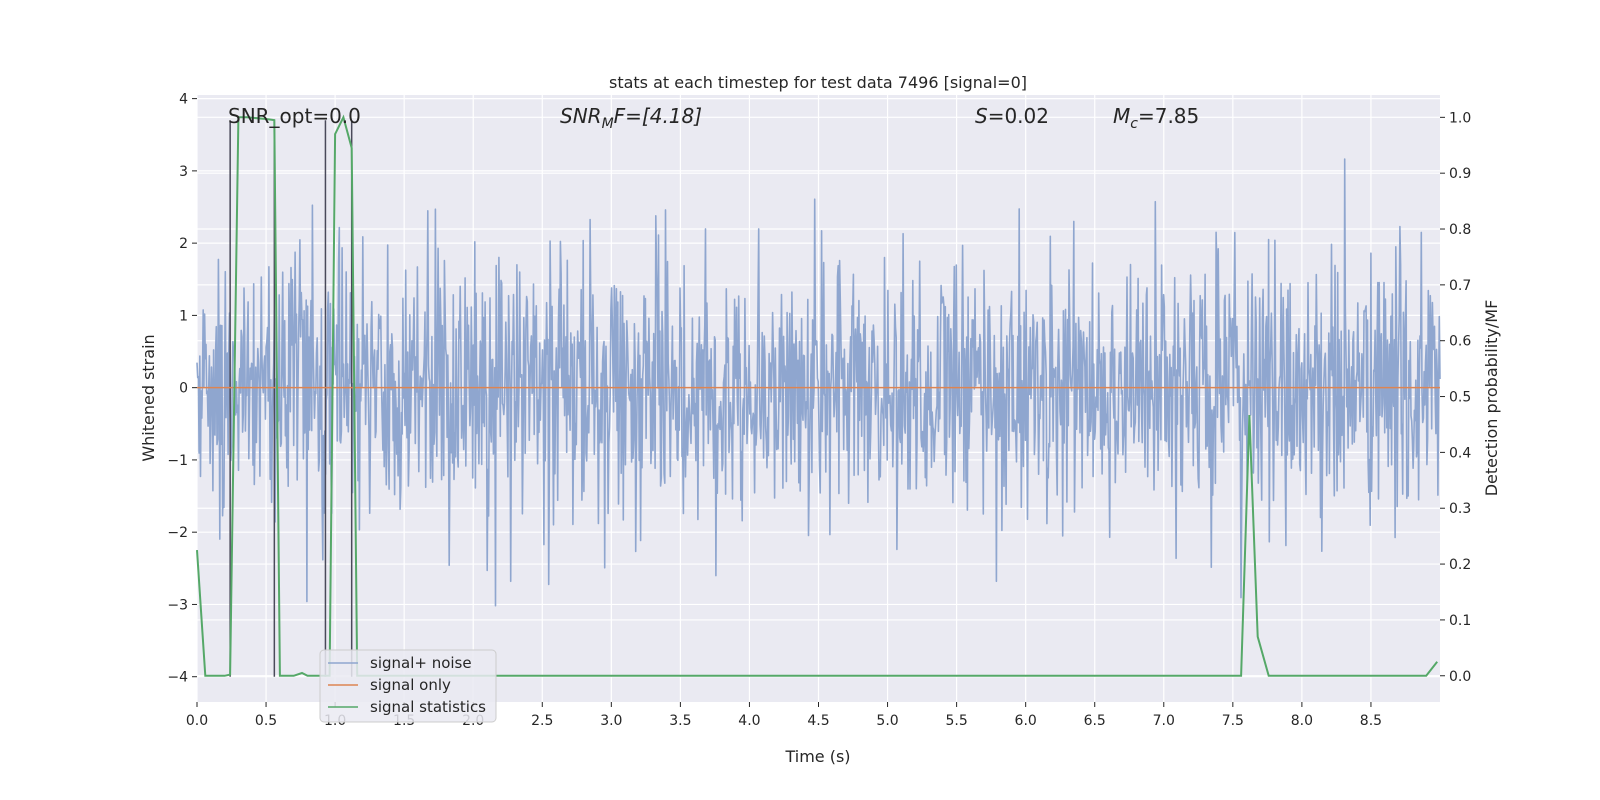  Describe the element at coordinates (177, 461) in the screenshot. I see `y-left-tick-label-3: −1` at that location.